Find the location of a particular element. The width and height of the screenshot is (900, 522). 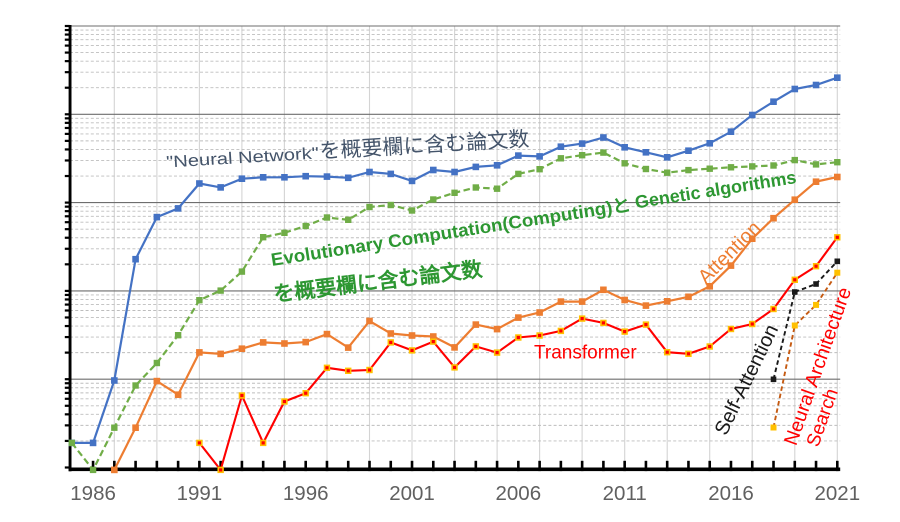

svg-text: Transformer is located at coordinates (585, 353).